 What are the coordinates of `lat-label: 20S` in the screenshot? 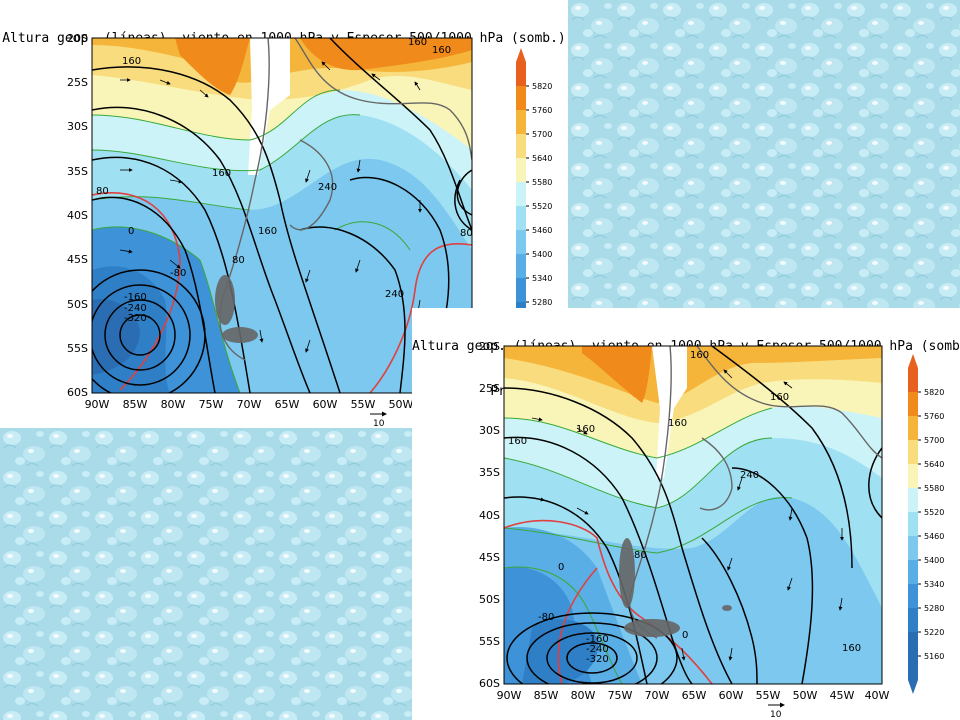 It's located at (489, 346).